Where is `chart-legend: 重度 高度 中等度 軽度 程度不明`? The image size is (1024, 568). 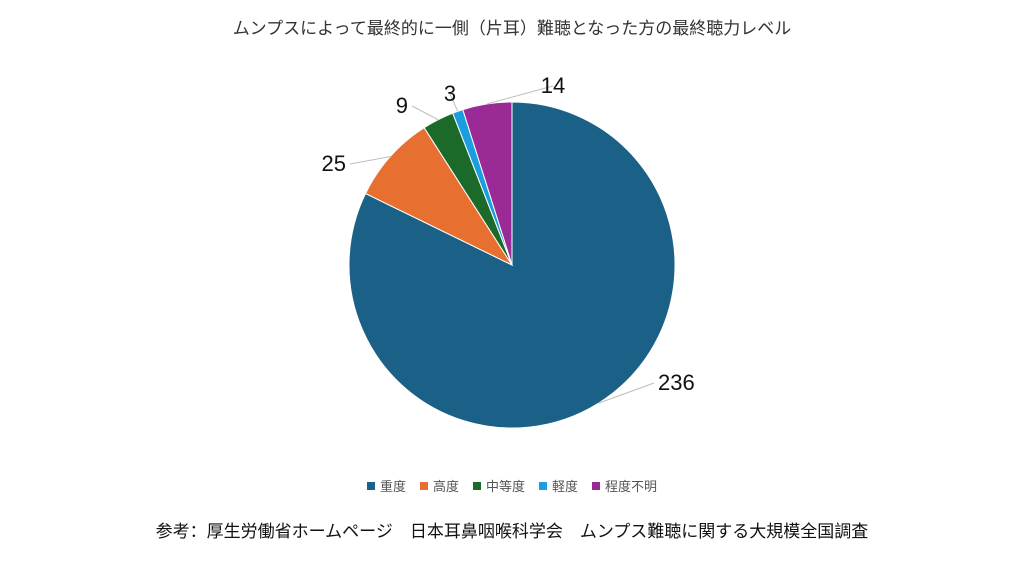 chart-legend: 重度 高度 中等度 軽度 程度不明 is located at coordinates (512, 485).